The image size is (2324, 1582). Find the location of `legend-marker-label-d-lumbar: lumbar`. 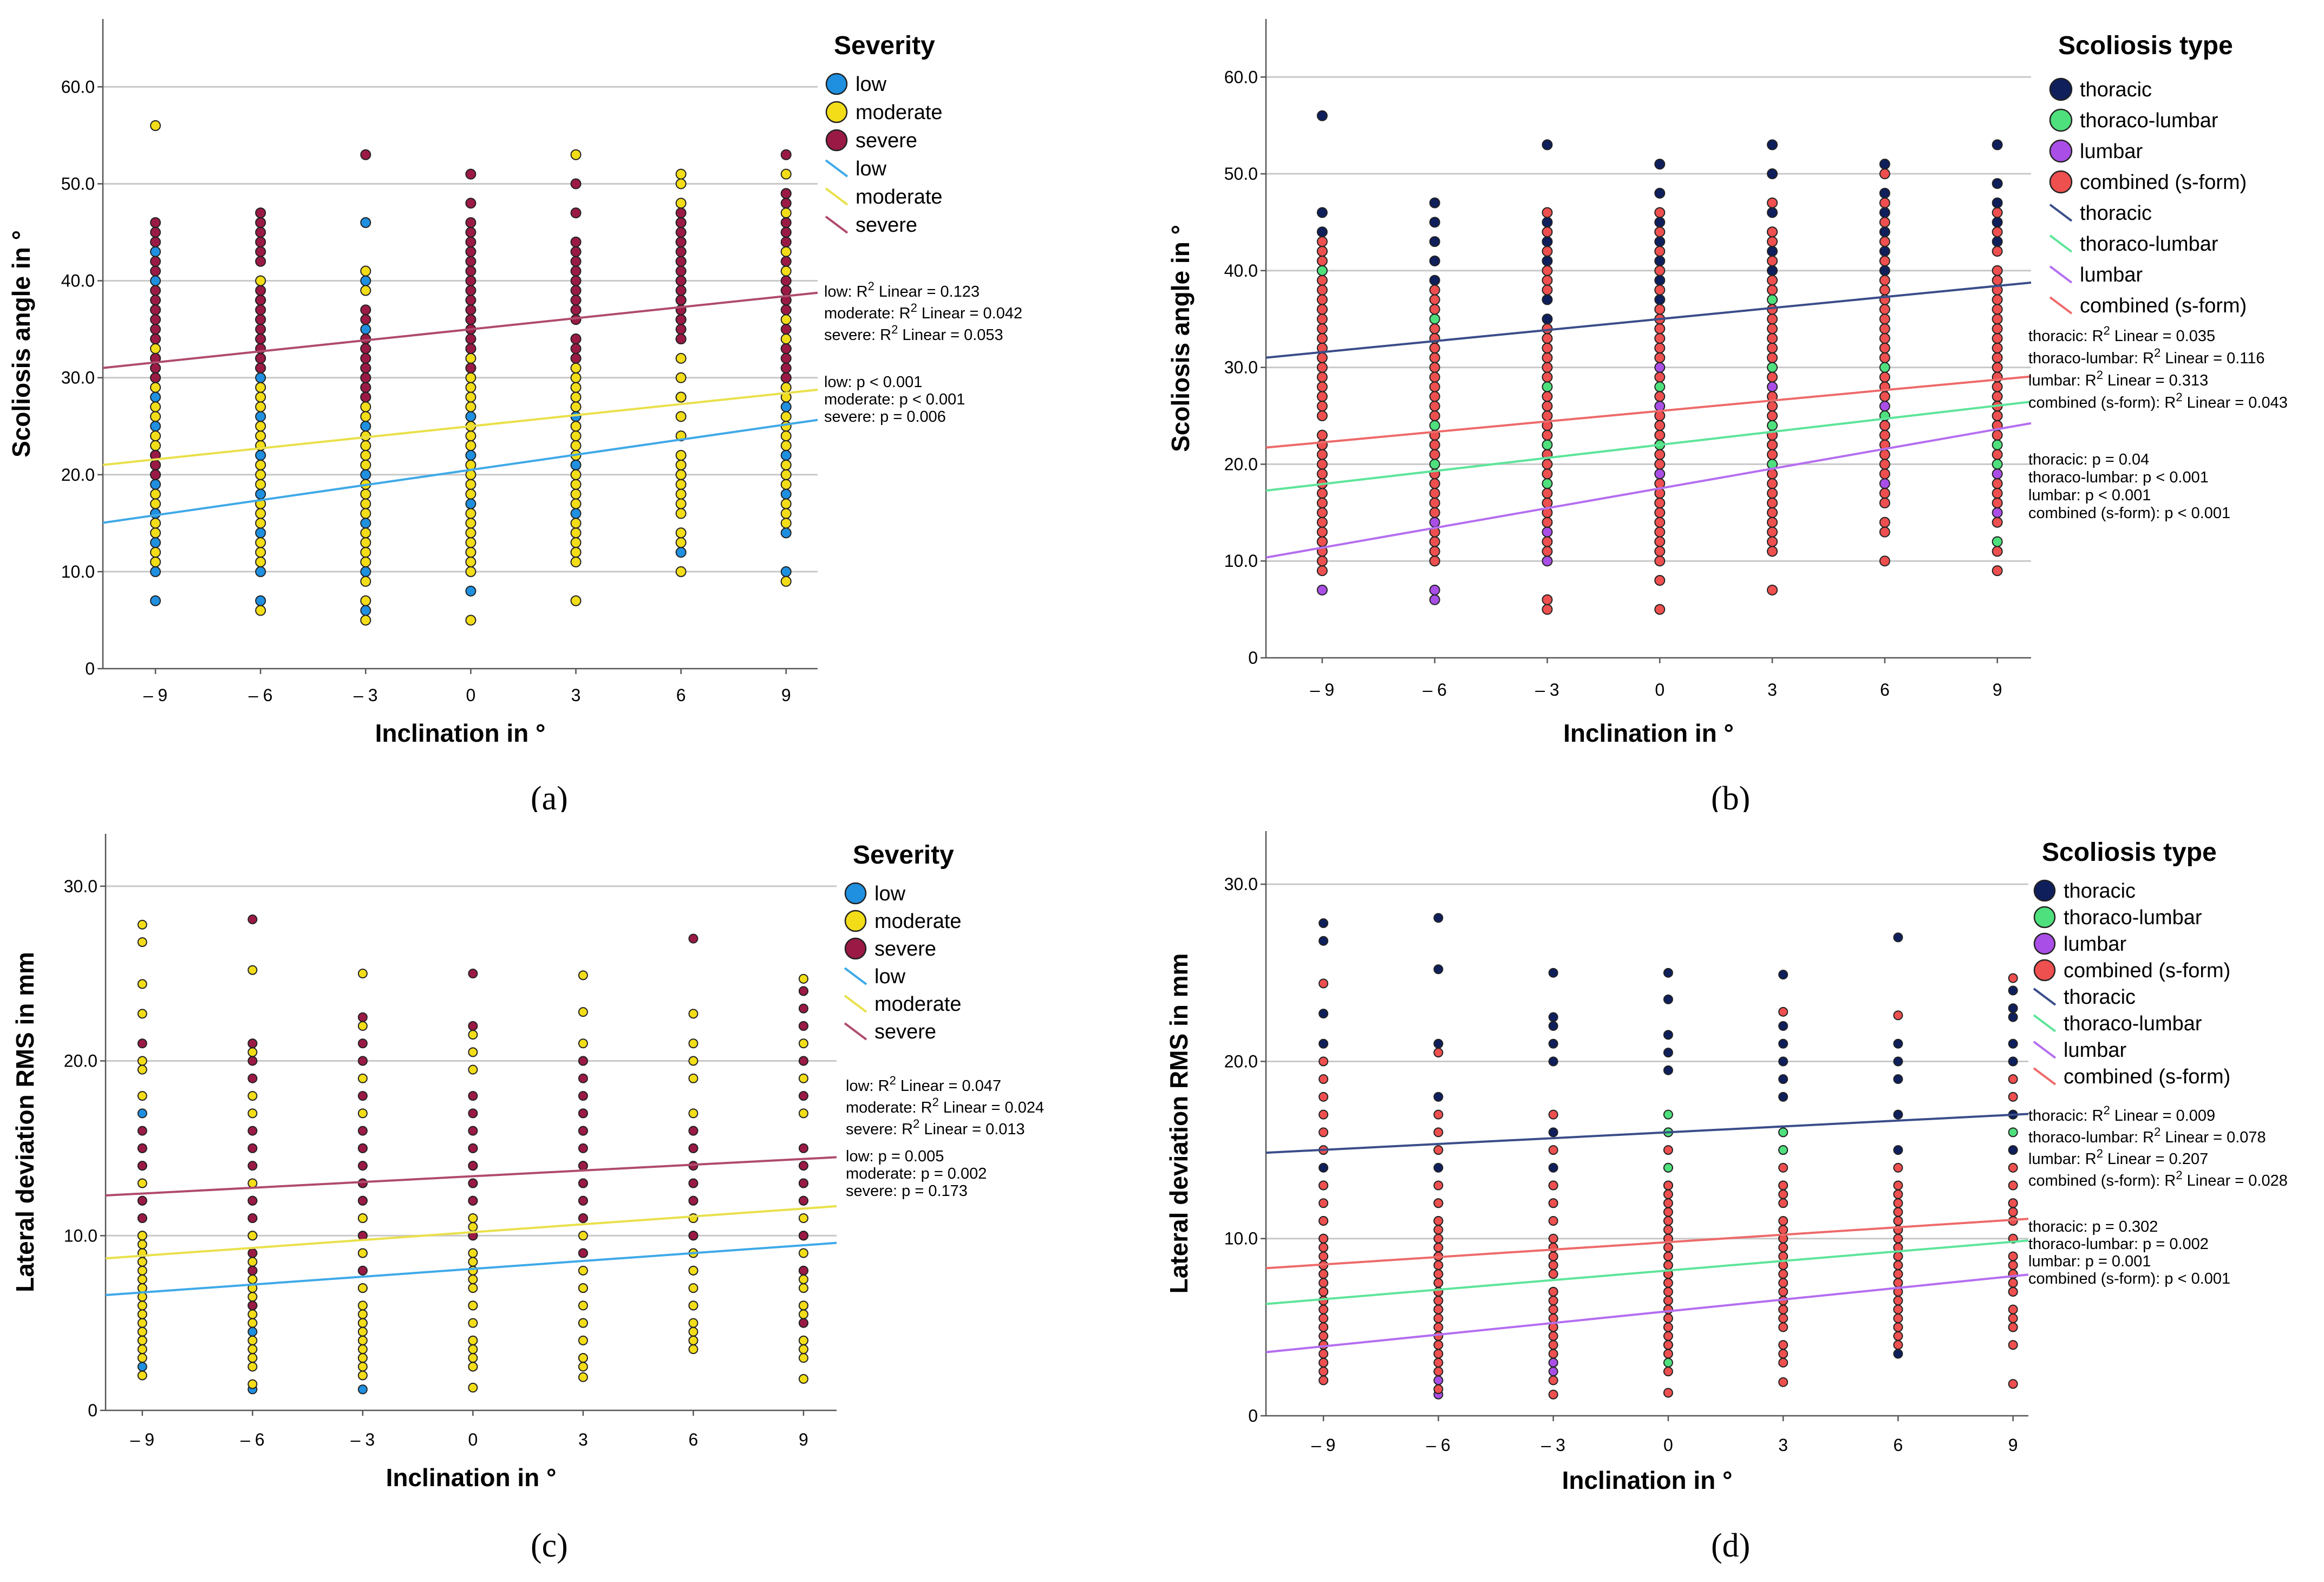

legend-marker-label-d-lumbar: lumbar is located at coordinates (2095, 944).